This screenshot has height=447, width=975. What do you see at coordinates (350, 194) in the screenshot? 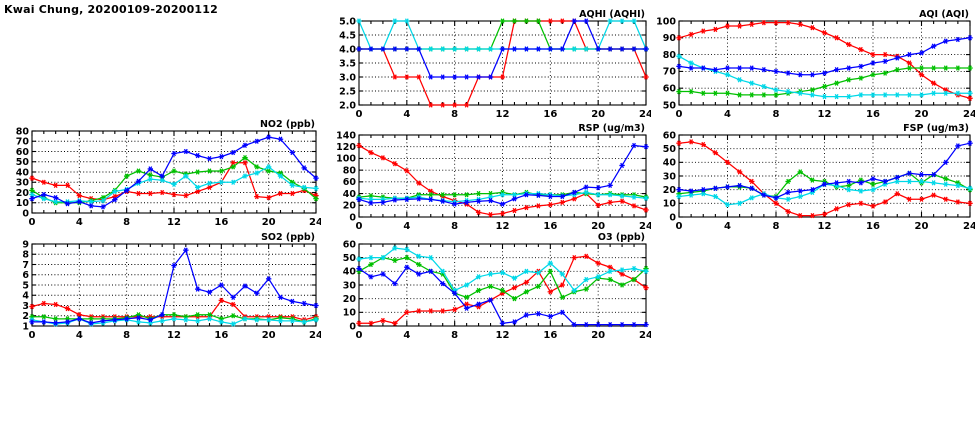
I see `y-tick-label: 40` at bounding box center [350, 194].